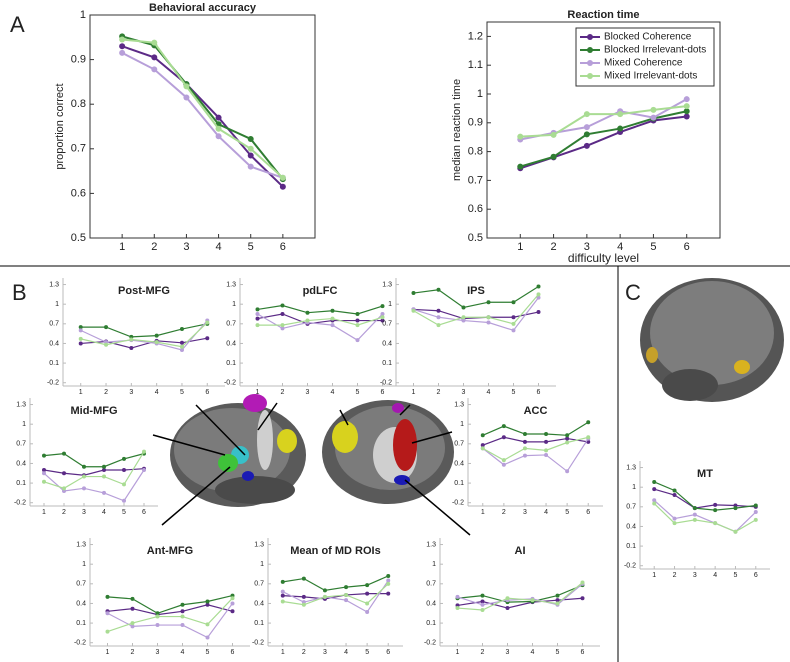 Image resolution: width=790 pixels, height=662 pixels. What do you see at coordinates (203, 8) in the screenshot?
I see `chart-title: Behavioral accuracy` at bounding box center [203, 8].